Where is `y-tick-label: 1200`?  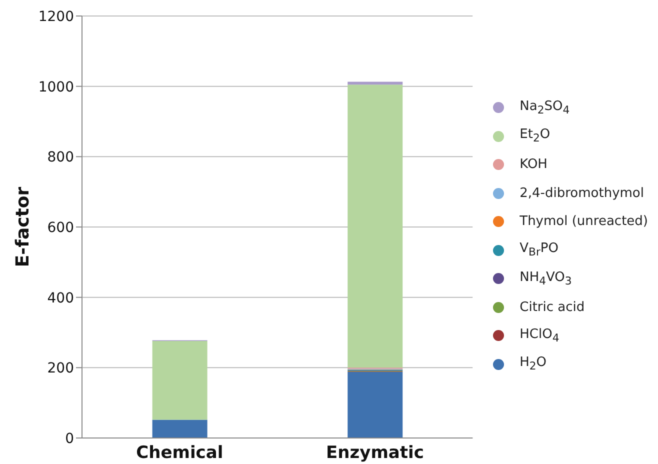
y-tick-label: 1200 is located at coordinates (56, 16).